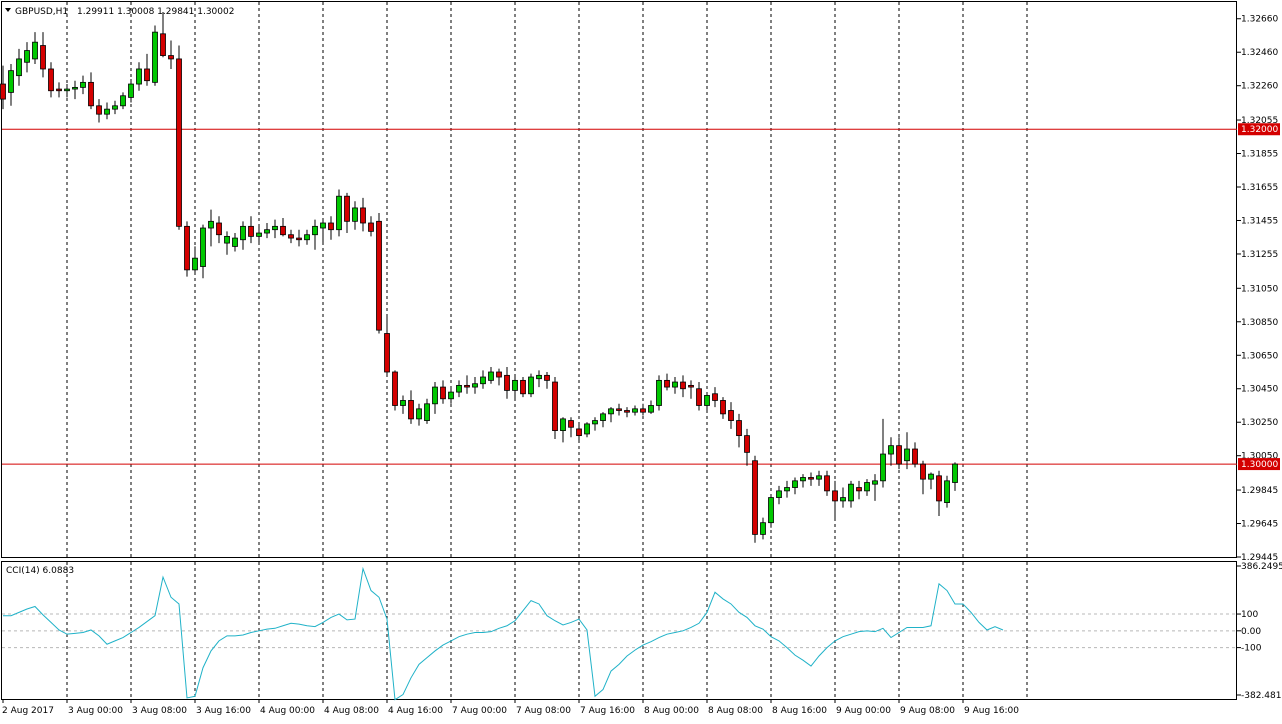 The width and height of the screenshot is (1282, 724). What do you see at coordinates (1259, 491) in the screenshot?
I see `price-axis-label: 1.29845` at bounding box center [1259, 491].